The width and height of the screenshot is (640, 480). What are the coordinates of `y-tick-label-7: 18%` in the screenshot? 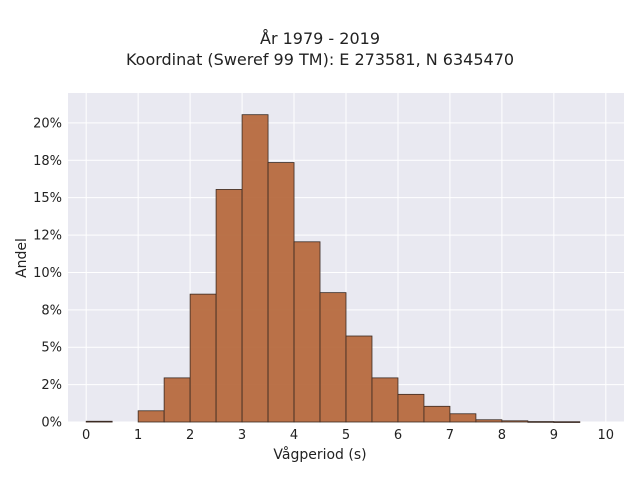 It's located at (47, 161).